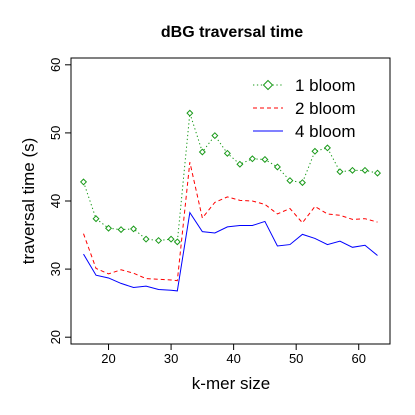 This screenshot has height=415, width=415. What do you see at coordinates (325, 108) in the screenshot?
I see `legend-label: 2 bloom` at bounding box center [325, 108].